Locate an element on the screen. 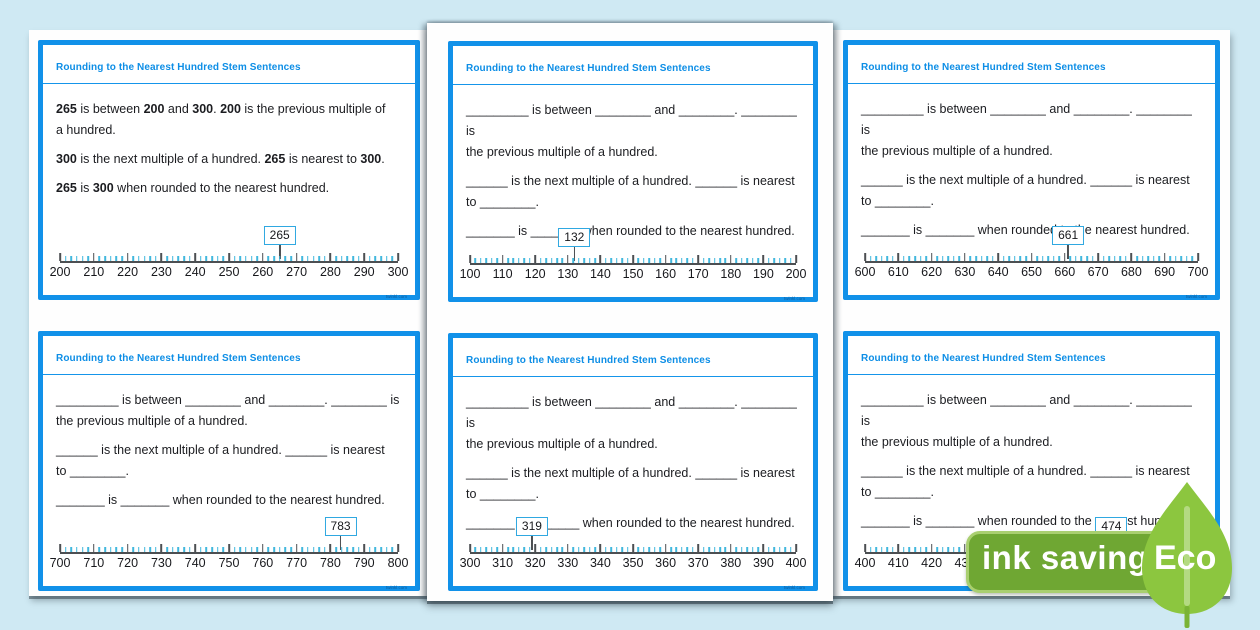 This screenshot has width=1260, height=630. tick-label: 280 is located at coordinates (330, 272).